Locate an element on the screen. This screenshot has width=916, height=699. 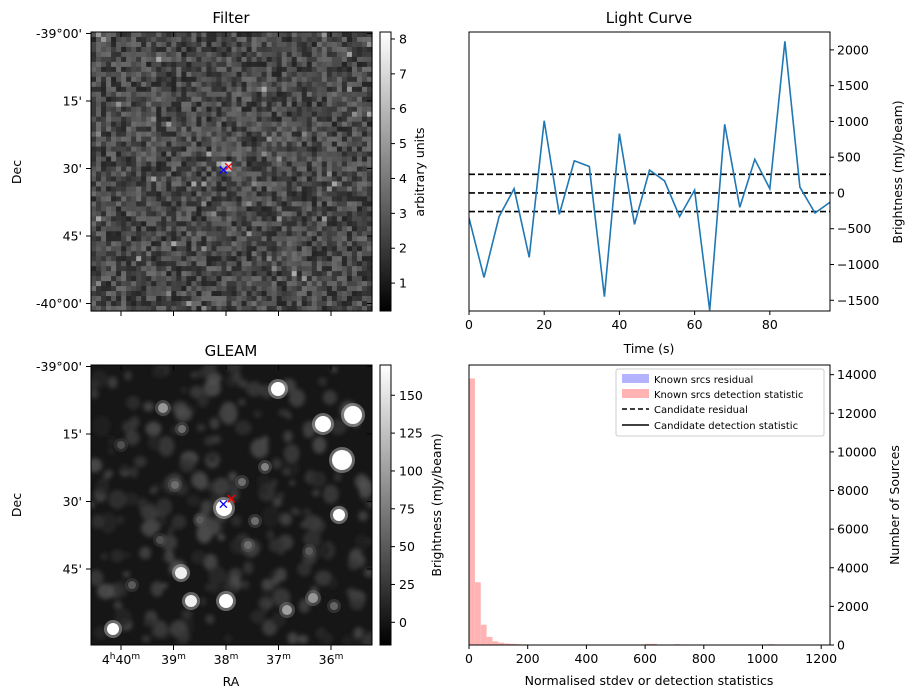
ra-minutes: 39 is located at coordinates (169, 659).